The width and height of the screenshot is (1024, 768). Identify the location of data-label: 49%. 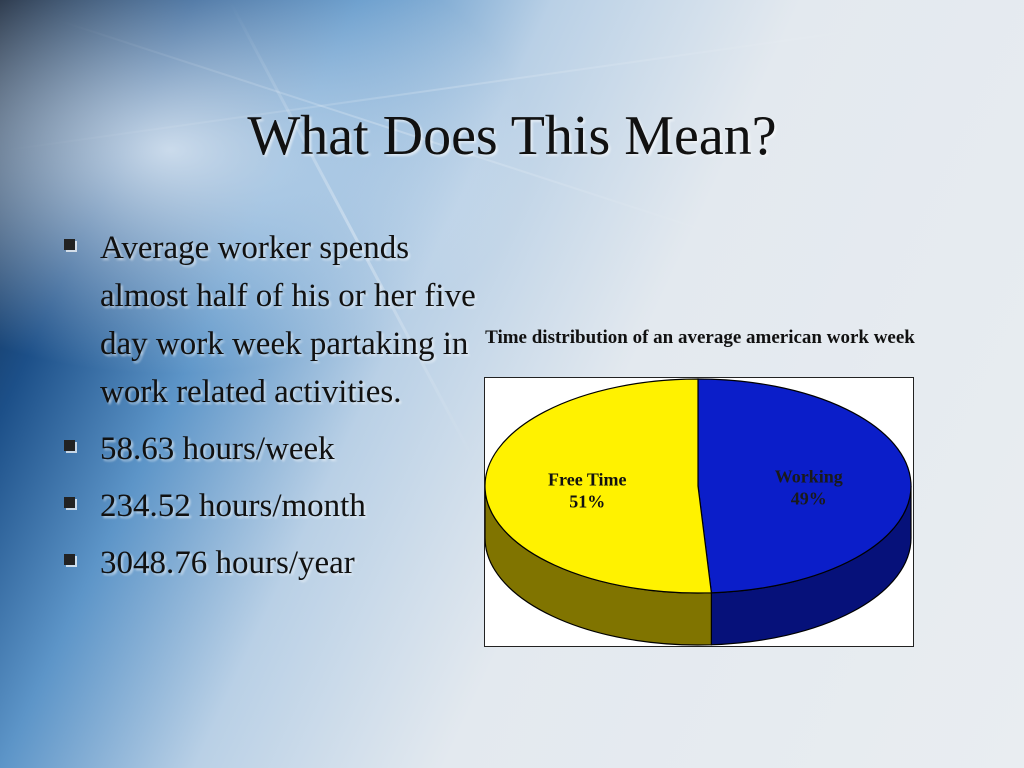
(809, 498).